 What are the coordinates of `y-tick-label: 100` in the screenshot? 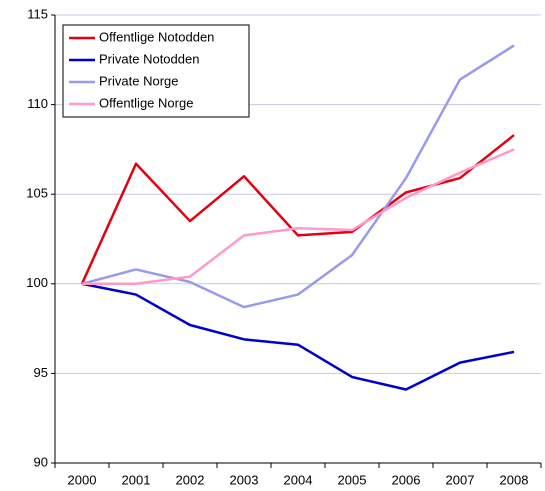 It's located at (37, 282).